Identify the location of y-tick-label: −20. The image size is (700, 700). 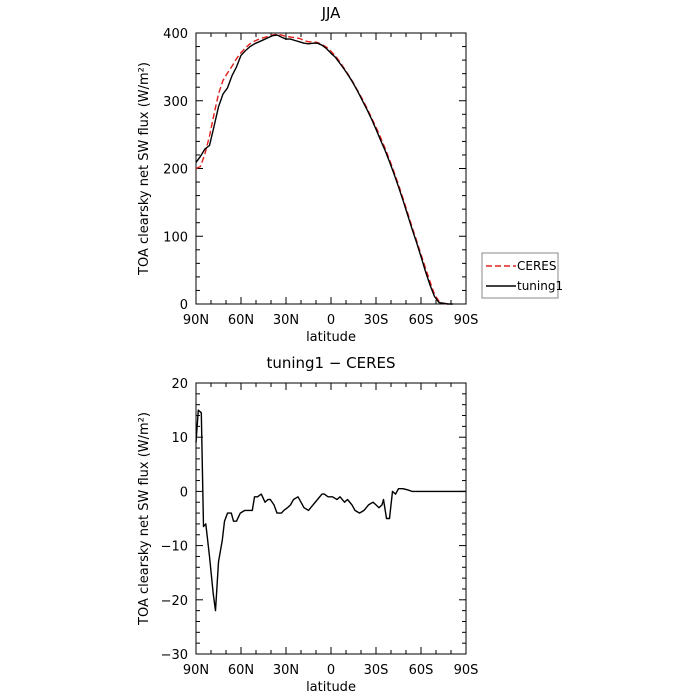
(174, 601).